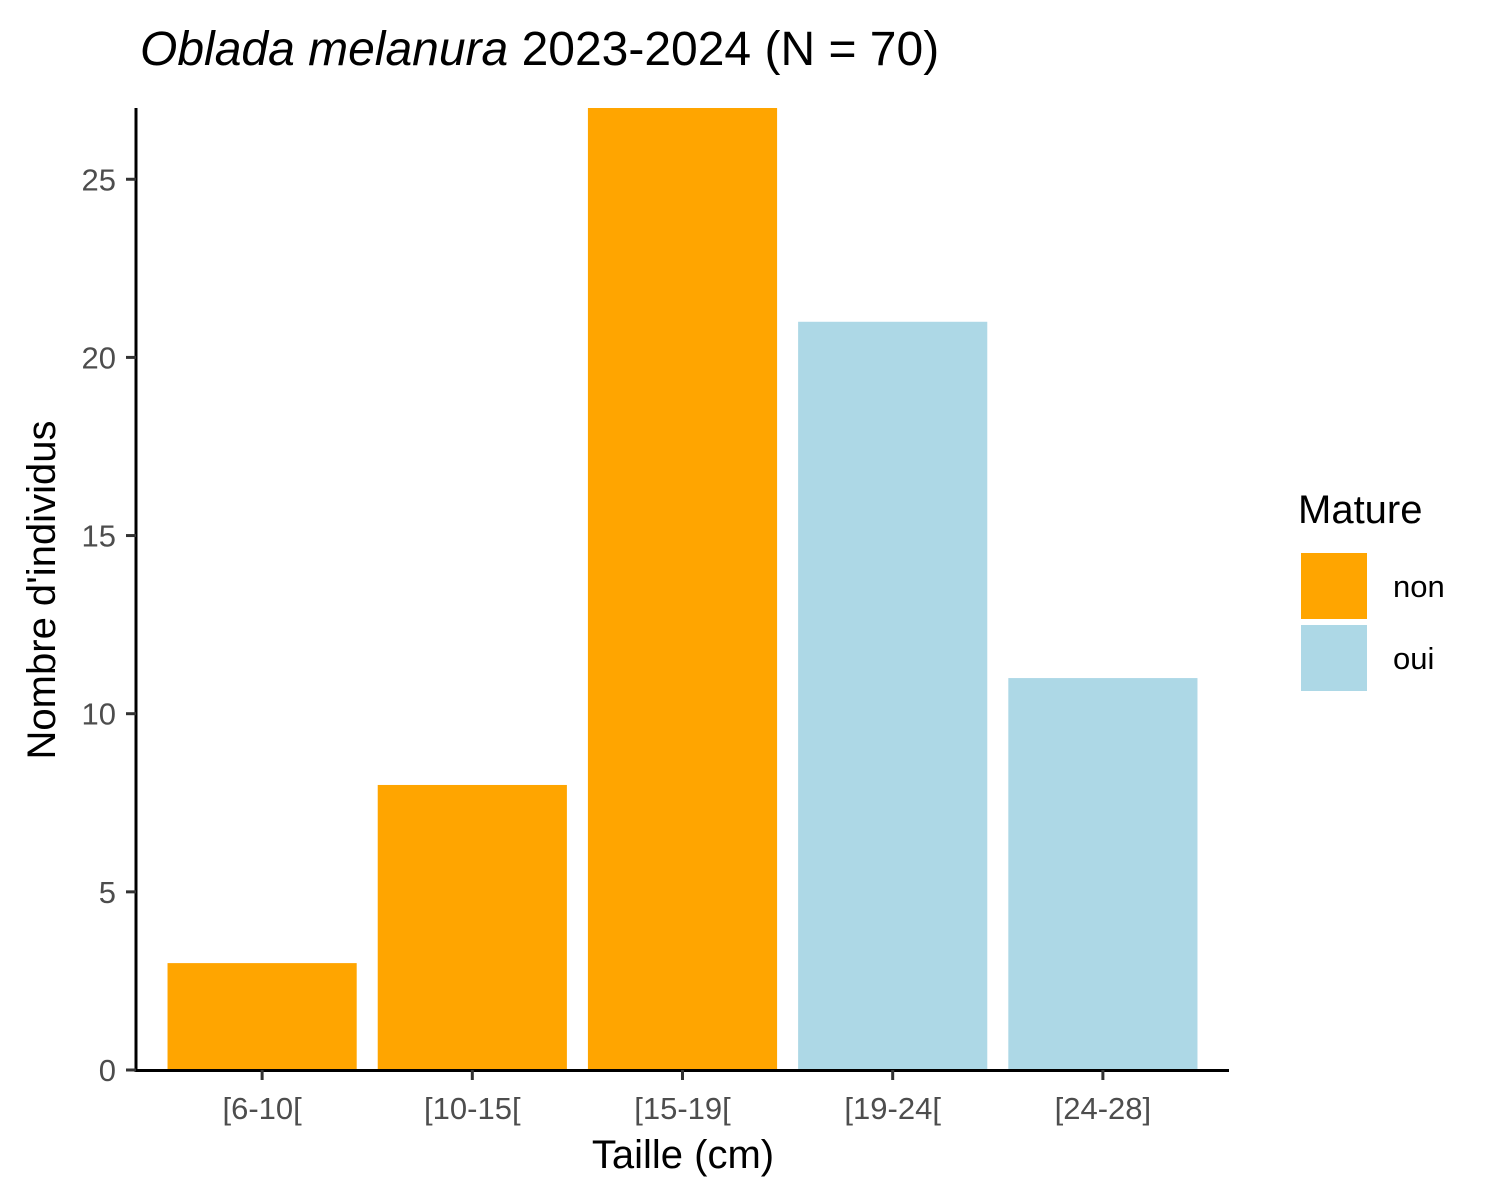 This screenshot has height=1200, width=1500. Describe the element at coordinates (1334, 658) in the screenshot. I see `legend-key-oui` at that location.